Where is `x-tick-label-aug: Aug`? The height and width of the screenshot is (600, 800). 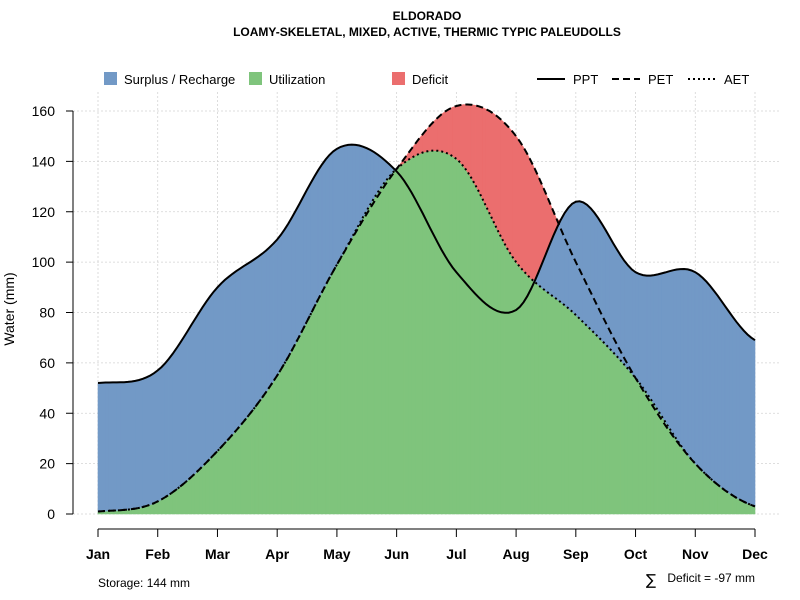
x-tick-label-aug: Aug is located at coordinates (515, 554).